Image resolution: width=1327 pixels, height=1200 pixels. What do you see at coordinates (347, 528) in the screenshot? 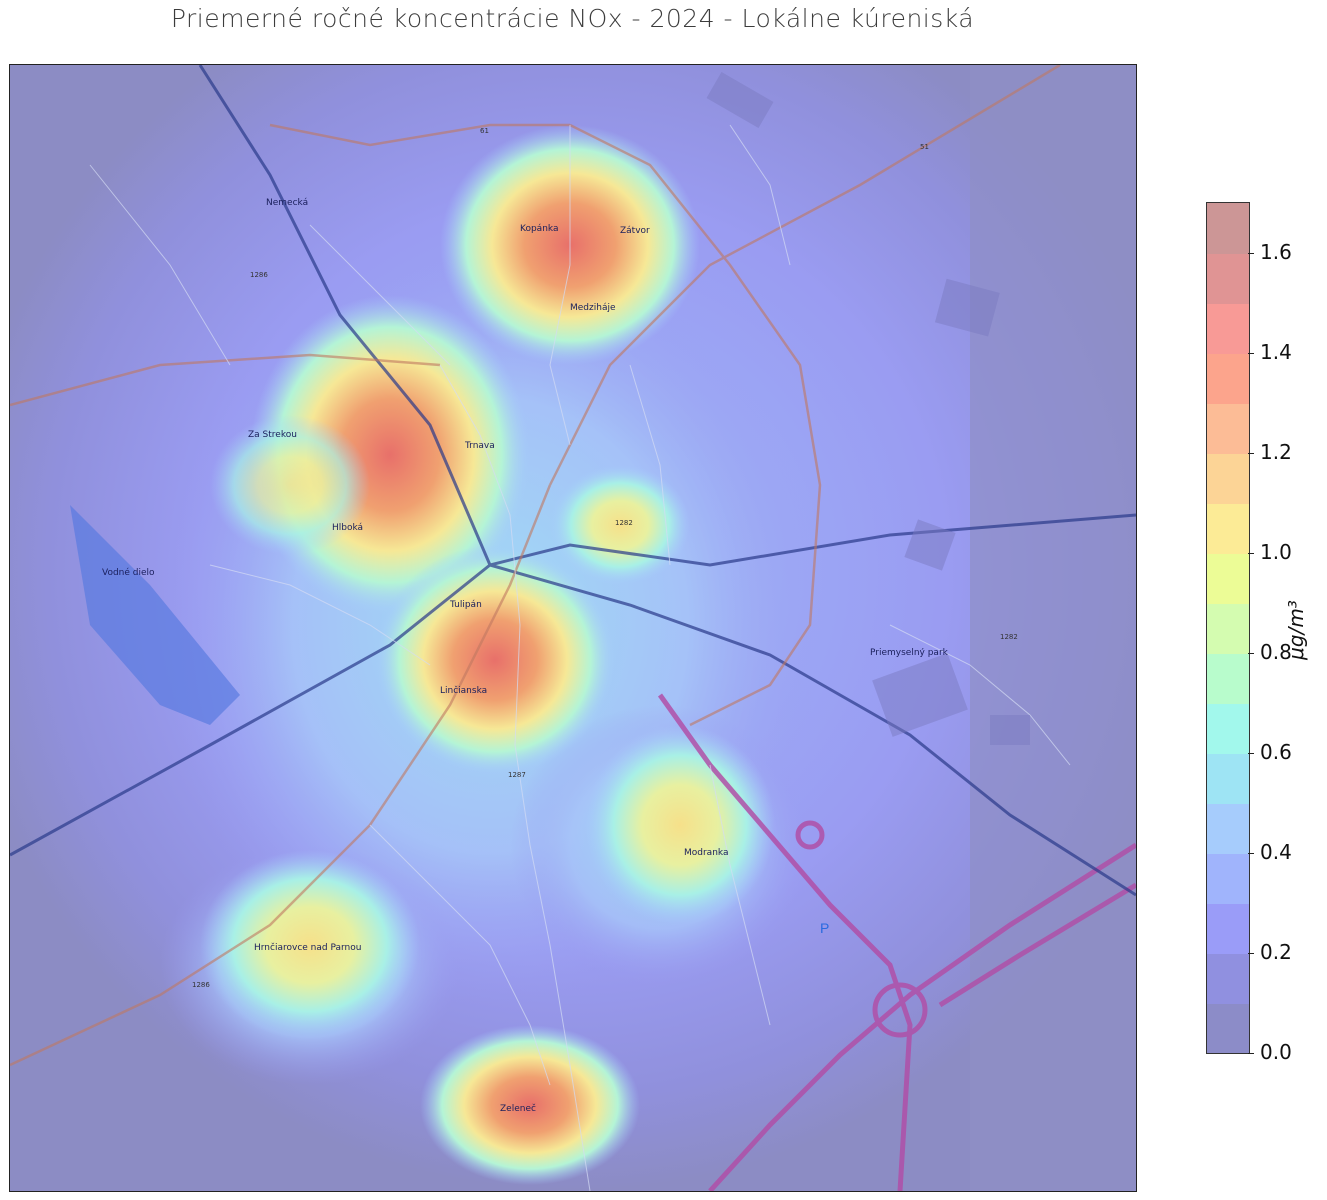
I see `label-hlboka: Hlboká` at bounding box center [347, 528].